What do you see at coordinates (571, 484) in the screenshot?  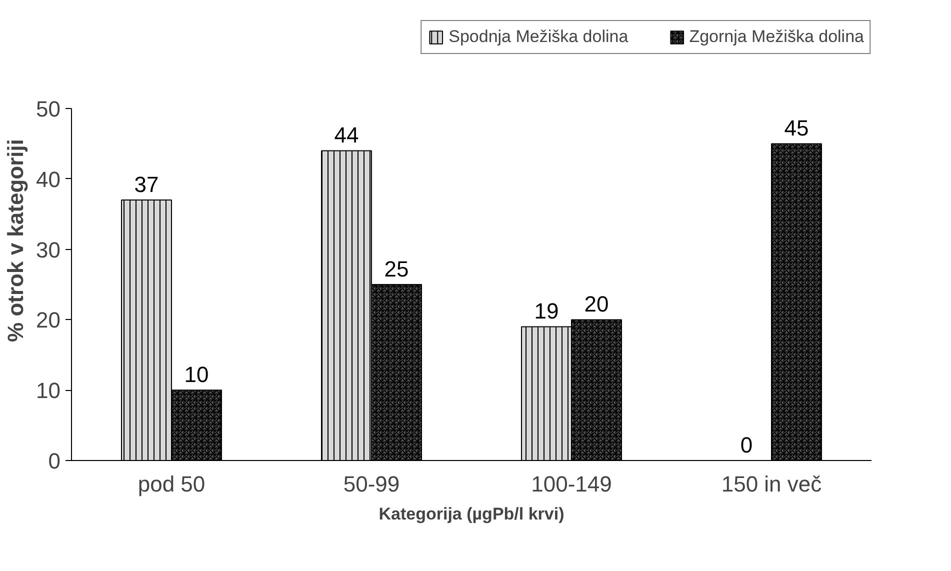 I see `x-tick-label: 100-149` at bounding box center [571, 484].